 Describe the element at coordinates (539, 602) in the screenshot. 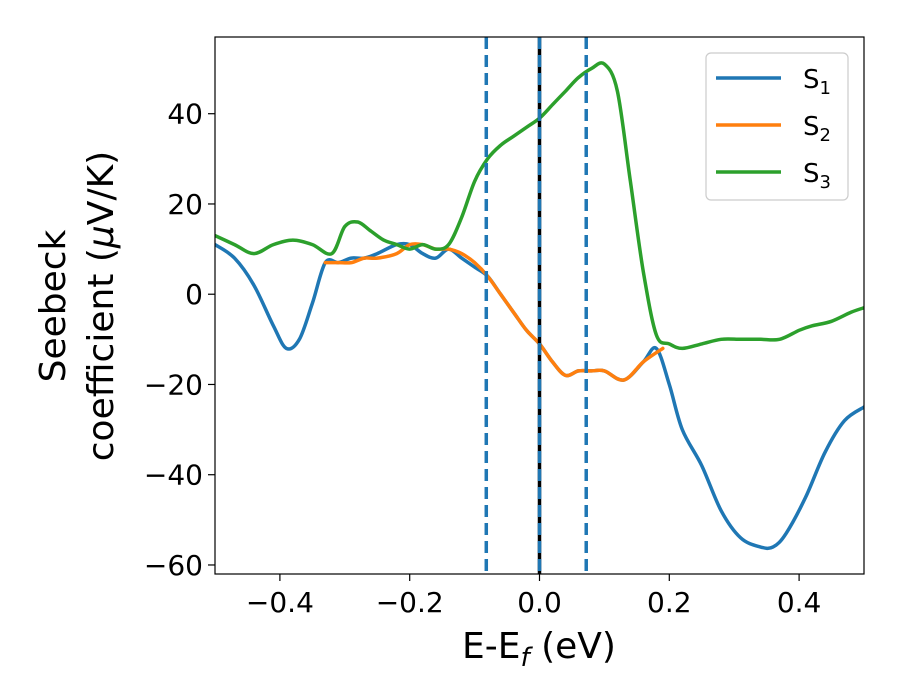

I see `x-tick-label: 0.0` at that location.